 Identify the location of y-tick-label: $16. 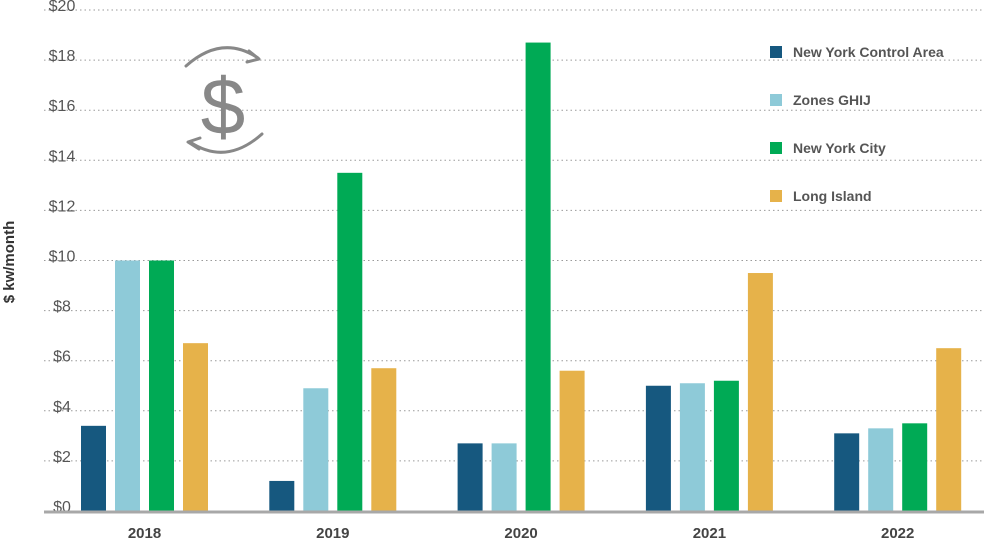
(62, 106).